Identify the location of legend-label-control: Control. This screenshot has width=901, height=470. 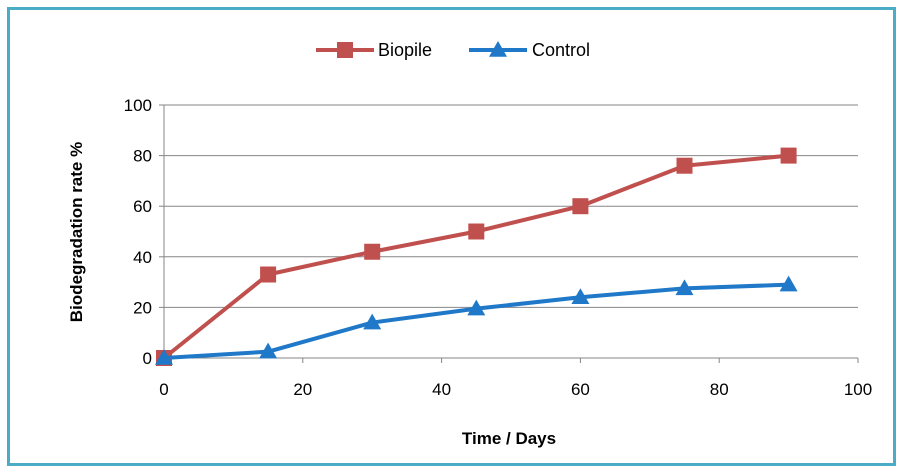
(561, 50).